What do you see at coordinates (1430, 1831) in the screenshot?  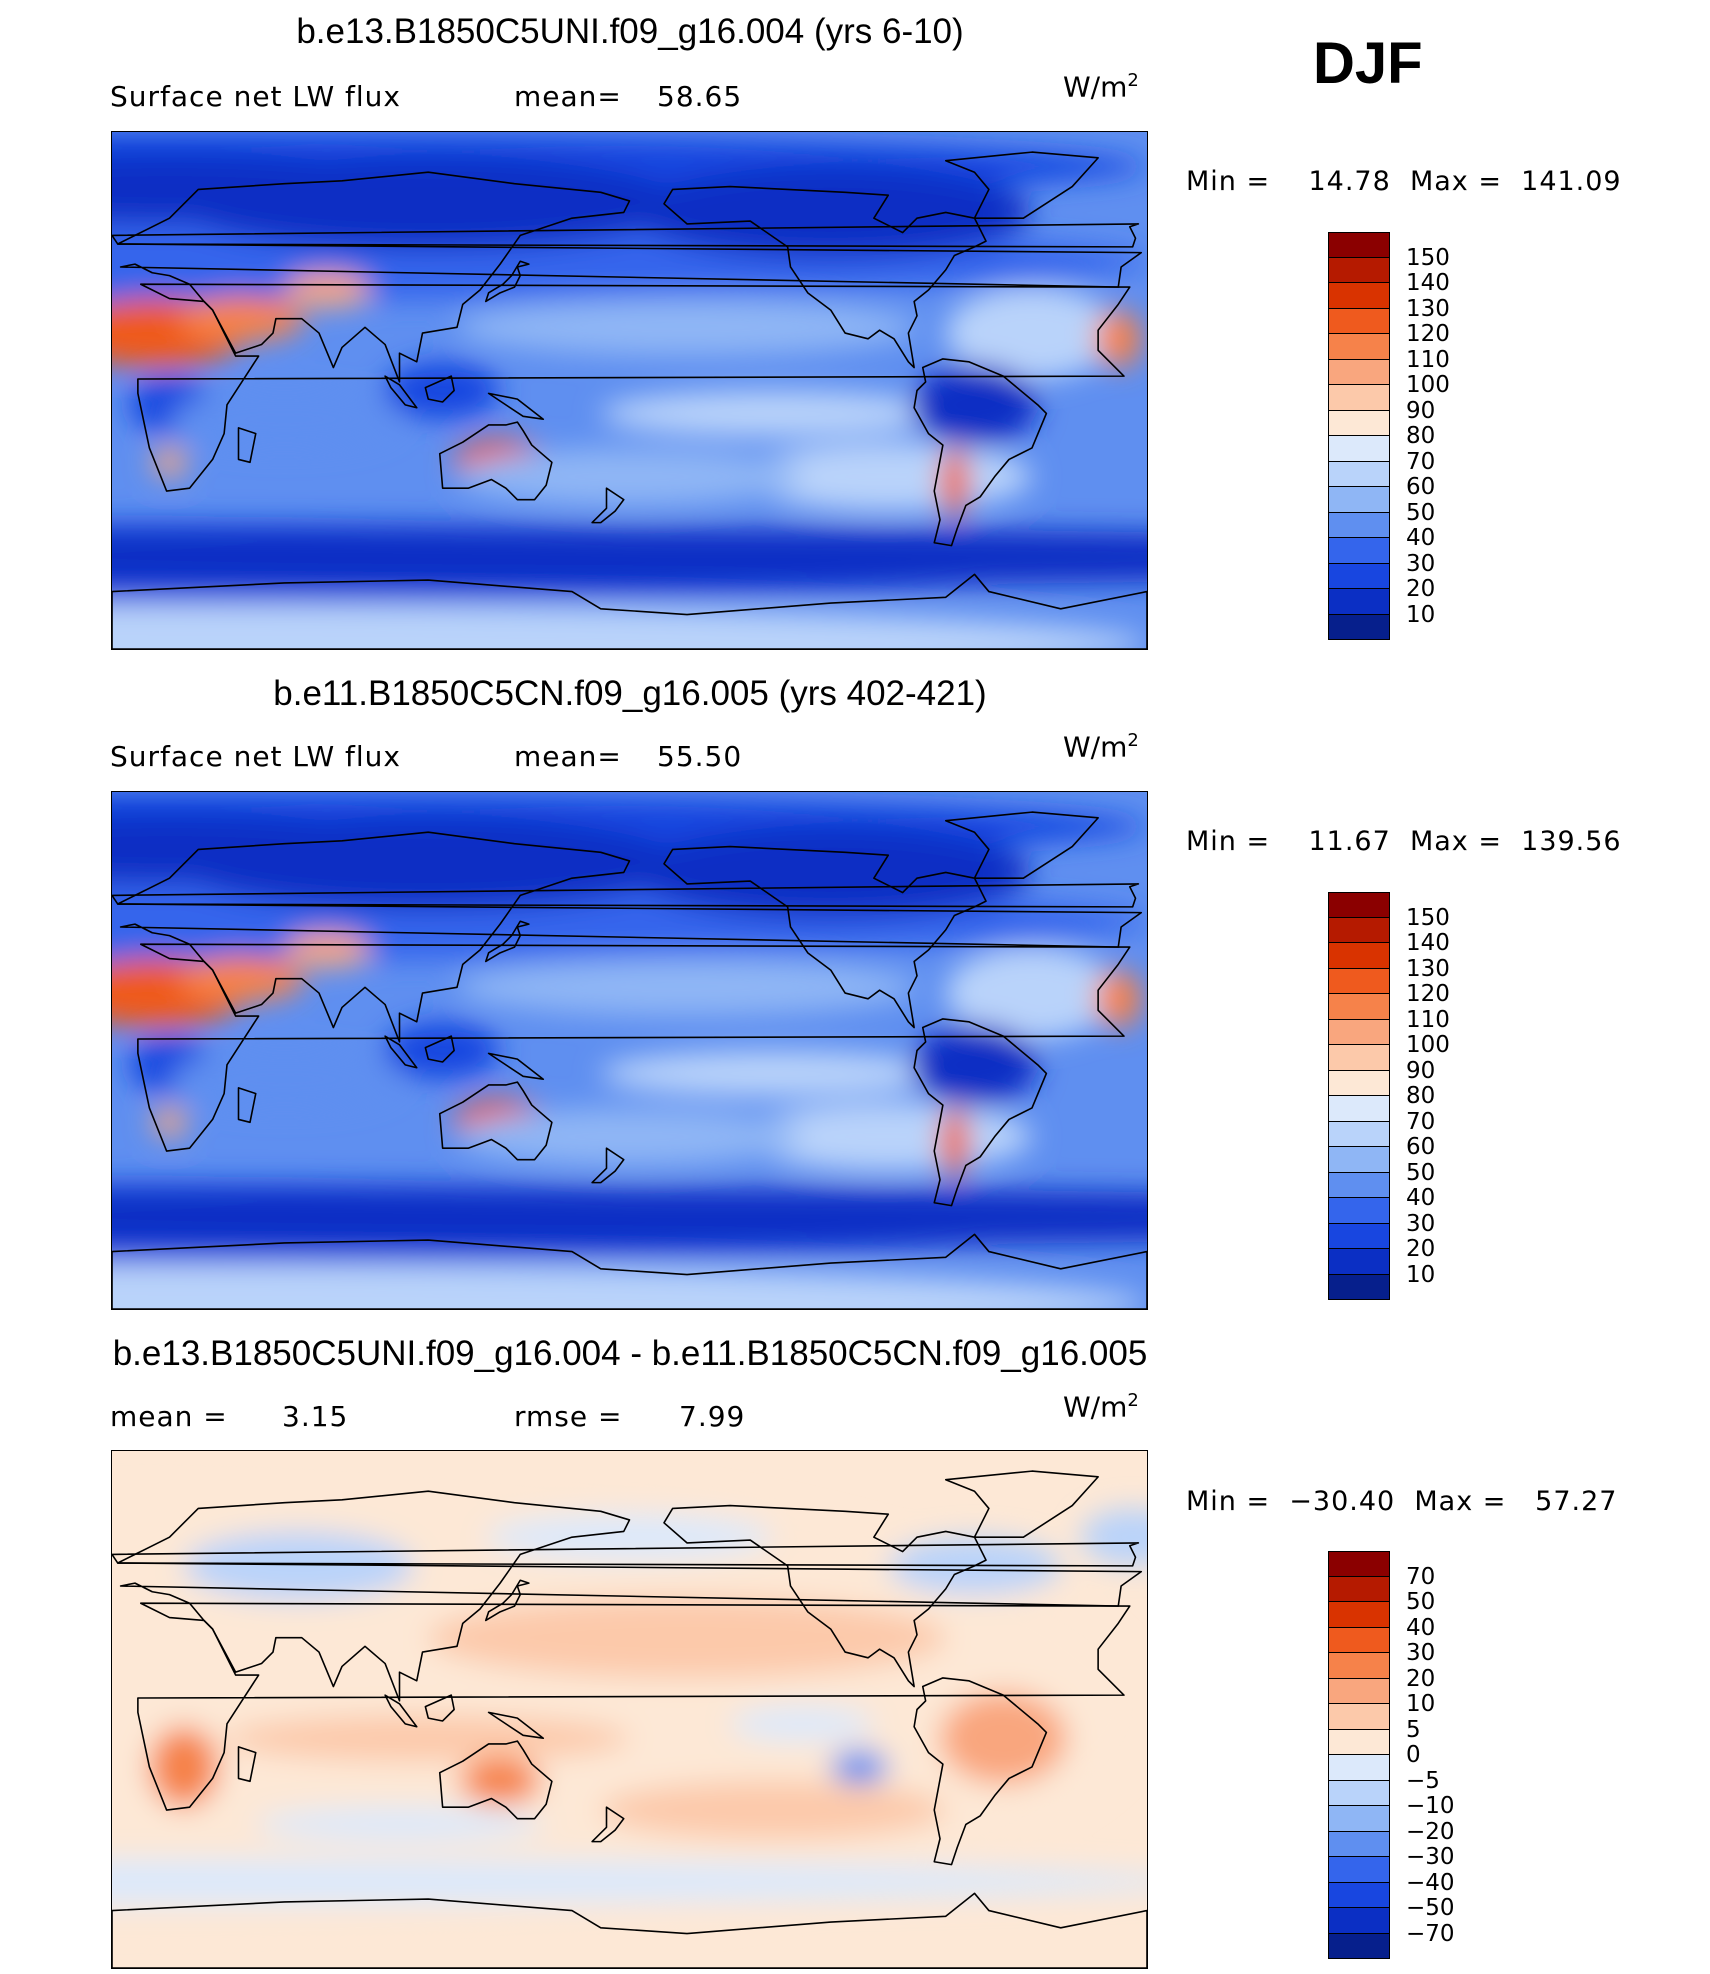 I see `colorbar-tick-label: −20` at bounding box center [1430, 1831].